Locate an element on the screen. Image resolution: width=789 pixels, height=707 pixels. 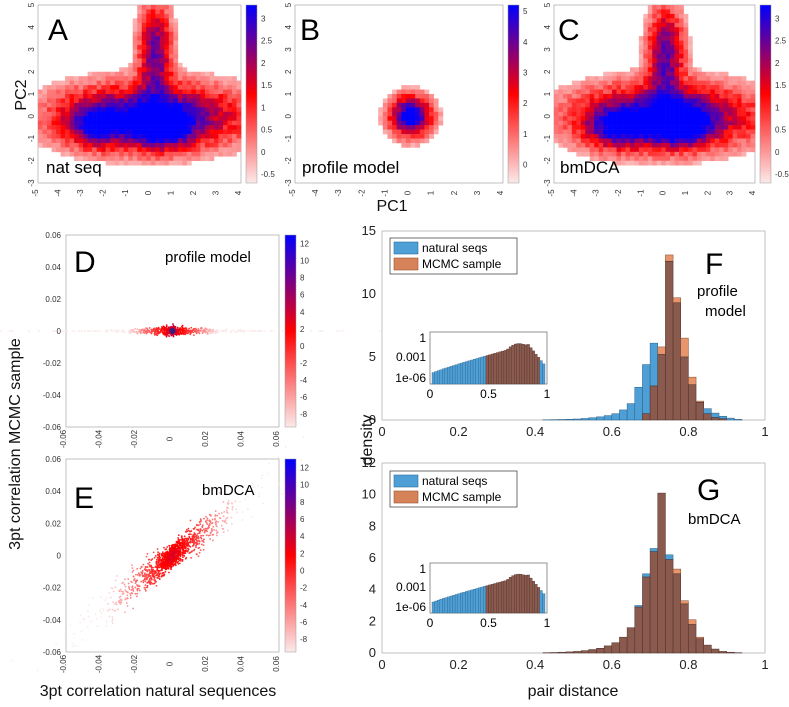
x-tick-label: -0.06 is located at coordinates (63, 663).